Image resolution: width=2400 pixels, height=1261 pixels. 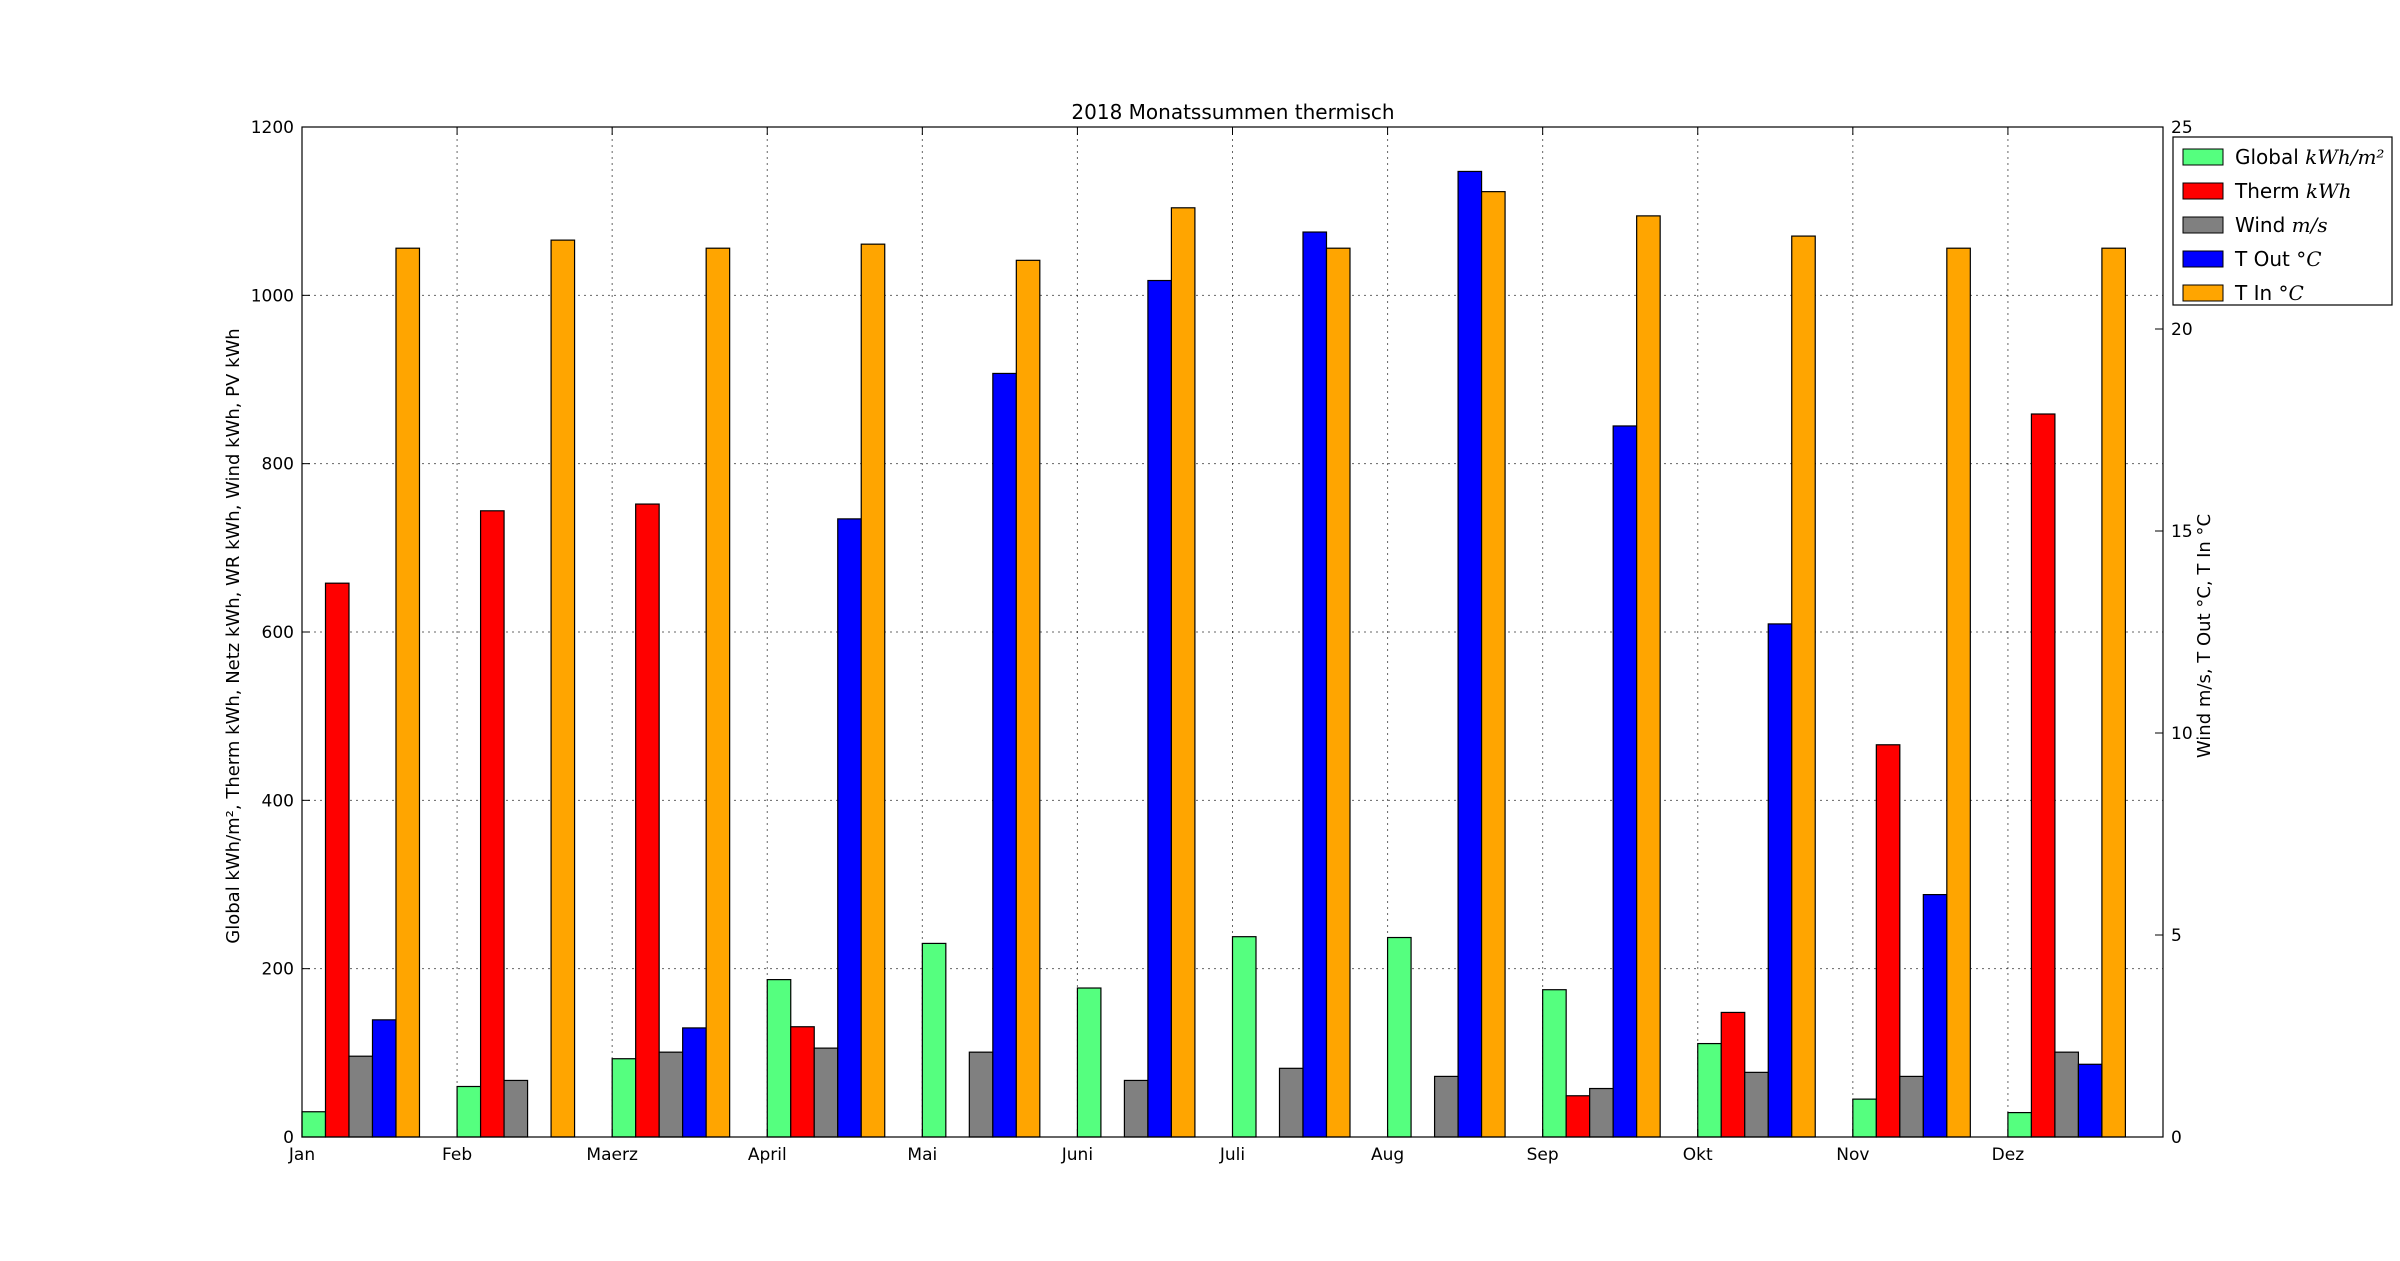 I want to click on y-tick-label-right: 15, so click(x=2182, y=532).